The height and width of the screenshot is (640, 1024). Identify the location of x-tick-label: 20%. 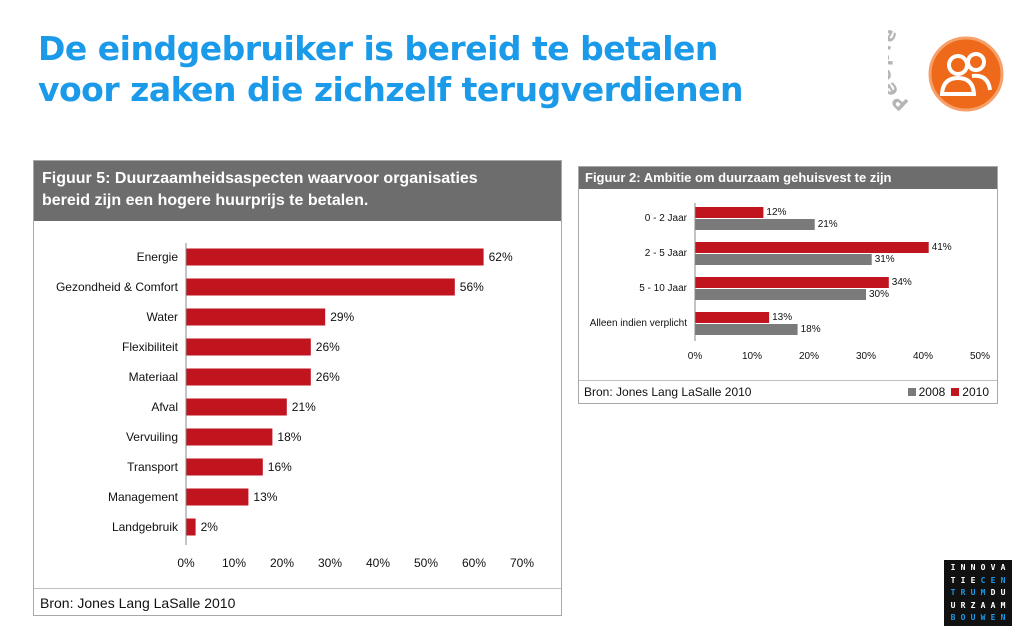
(809, 356).